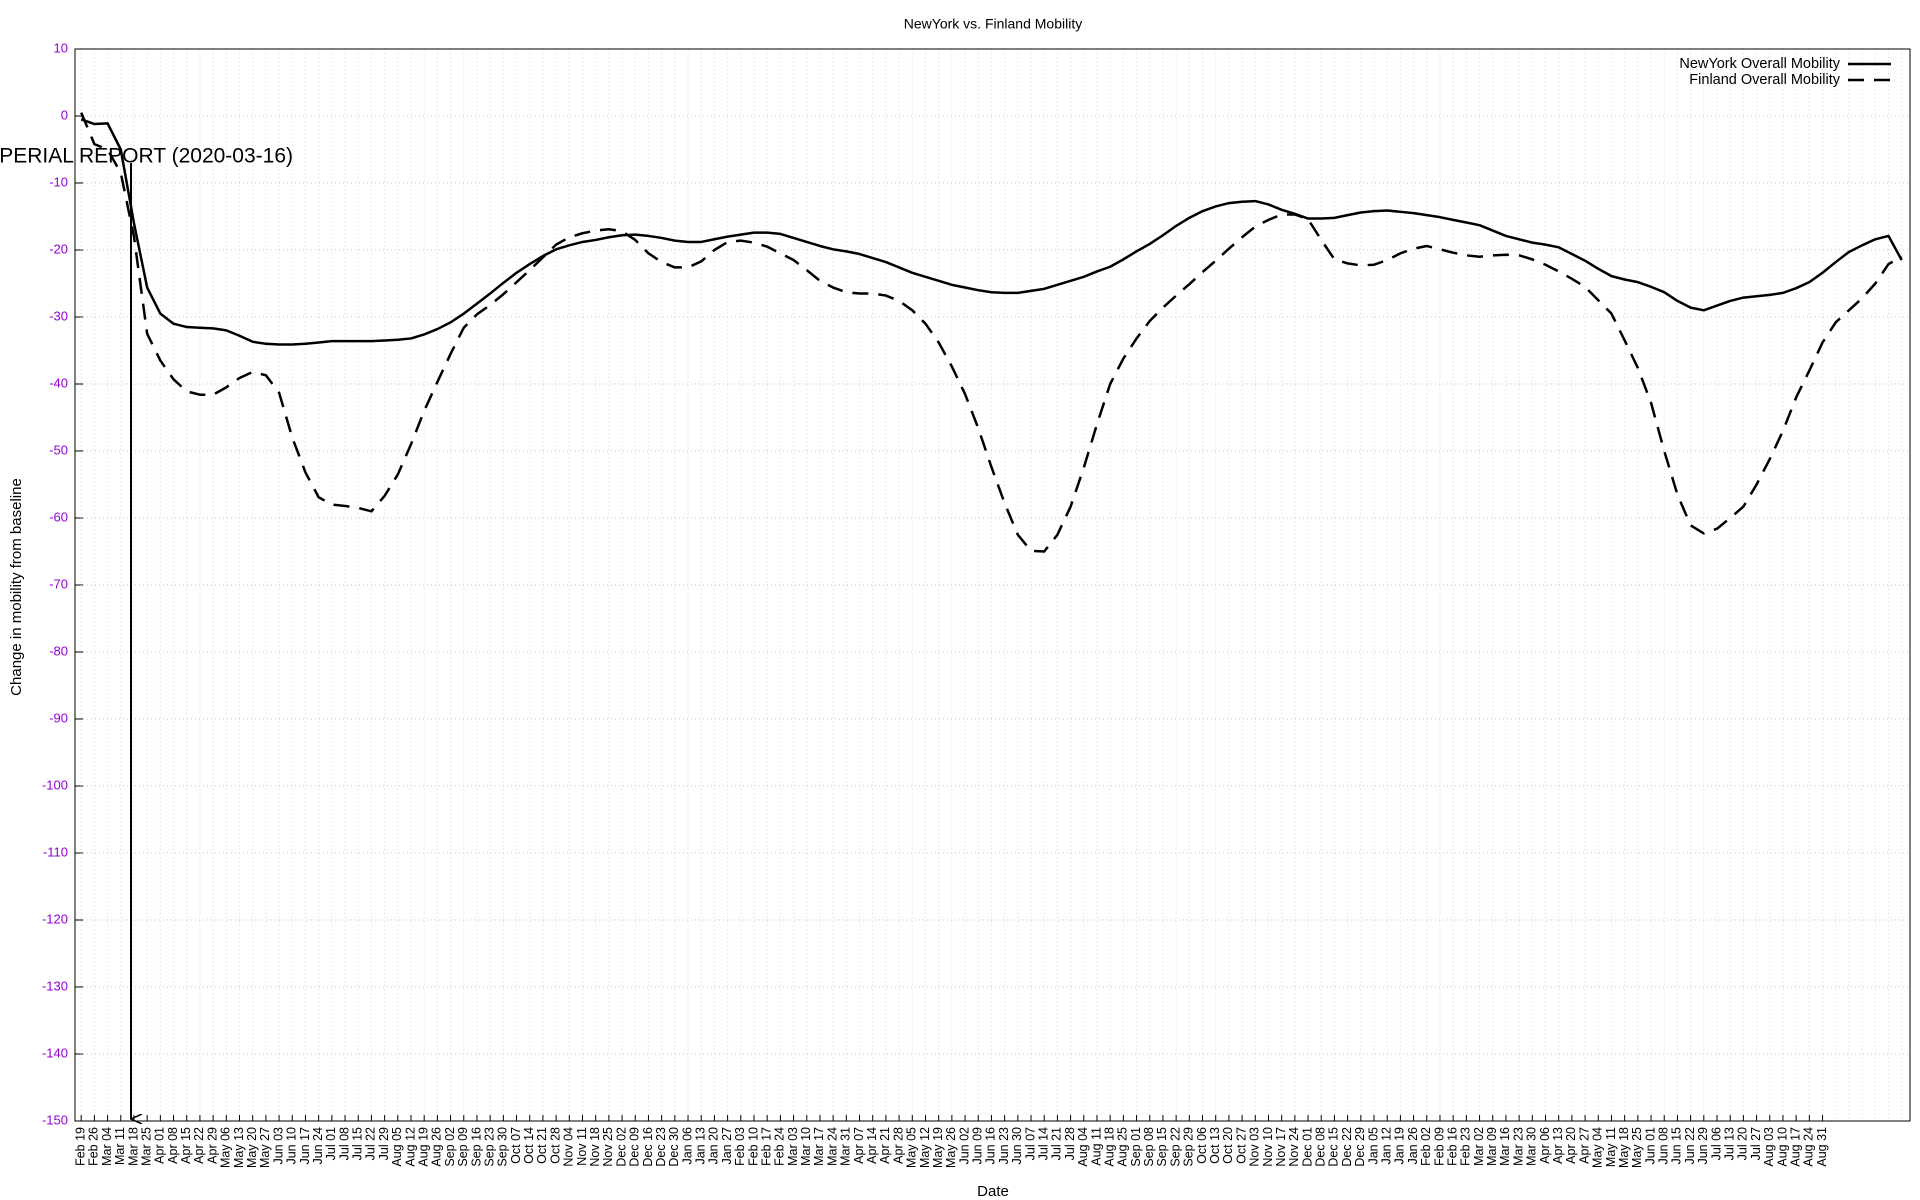 Image resolution: width=1920 pixels, height=1200 pixels. I want to click on y-tick-label: -70, so click(58, 583).